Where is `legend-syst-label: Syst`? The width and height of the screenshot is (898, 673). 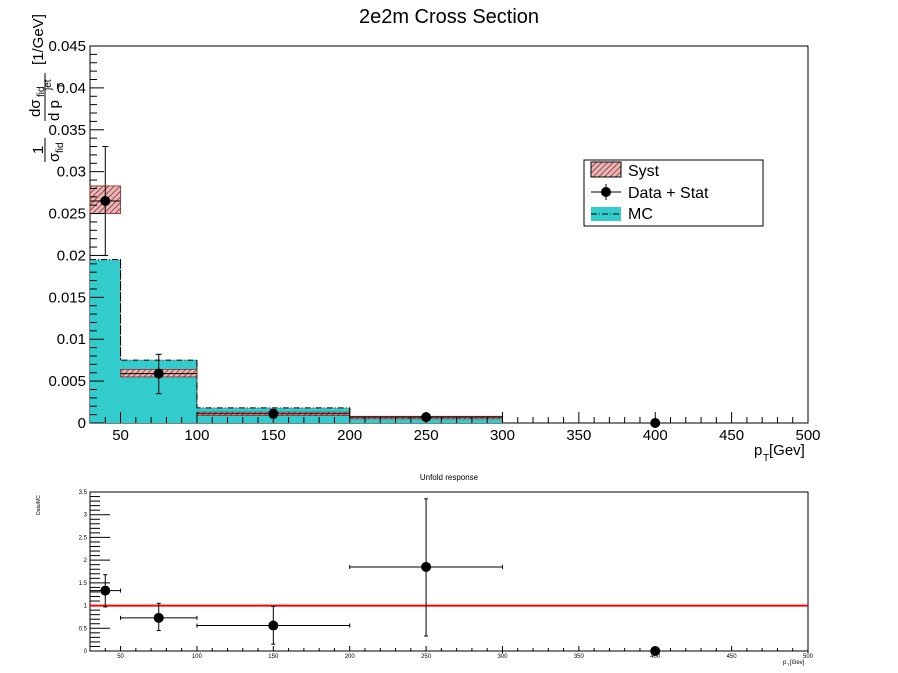
legend-syst-label: Syst is located at coordinates (644, 171).